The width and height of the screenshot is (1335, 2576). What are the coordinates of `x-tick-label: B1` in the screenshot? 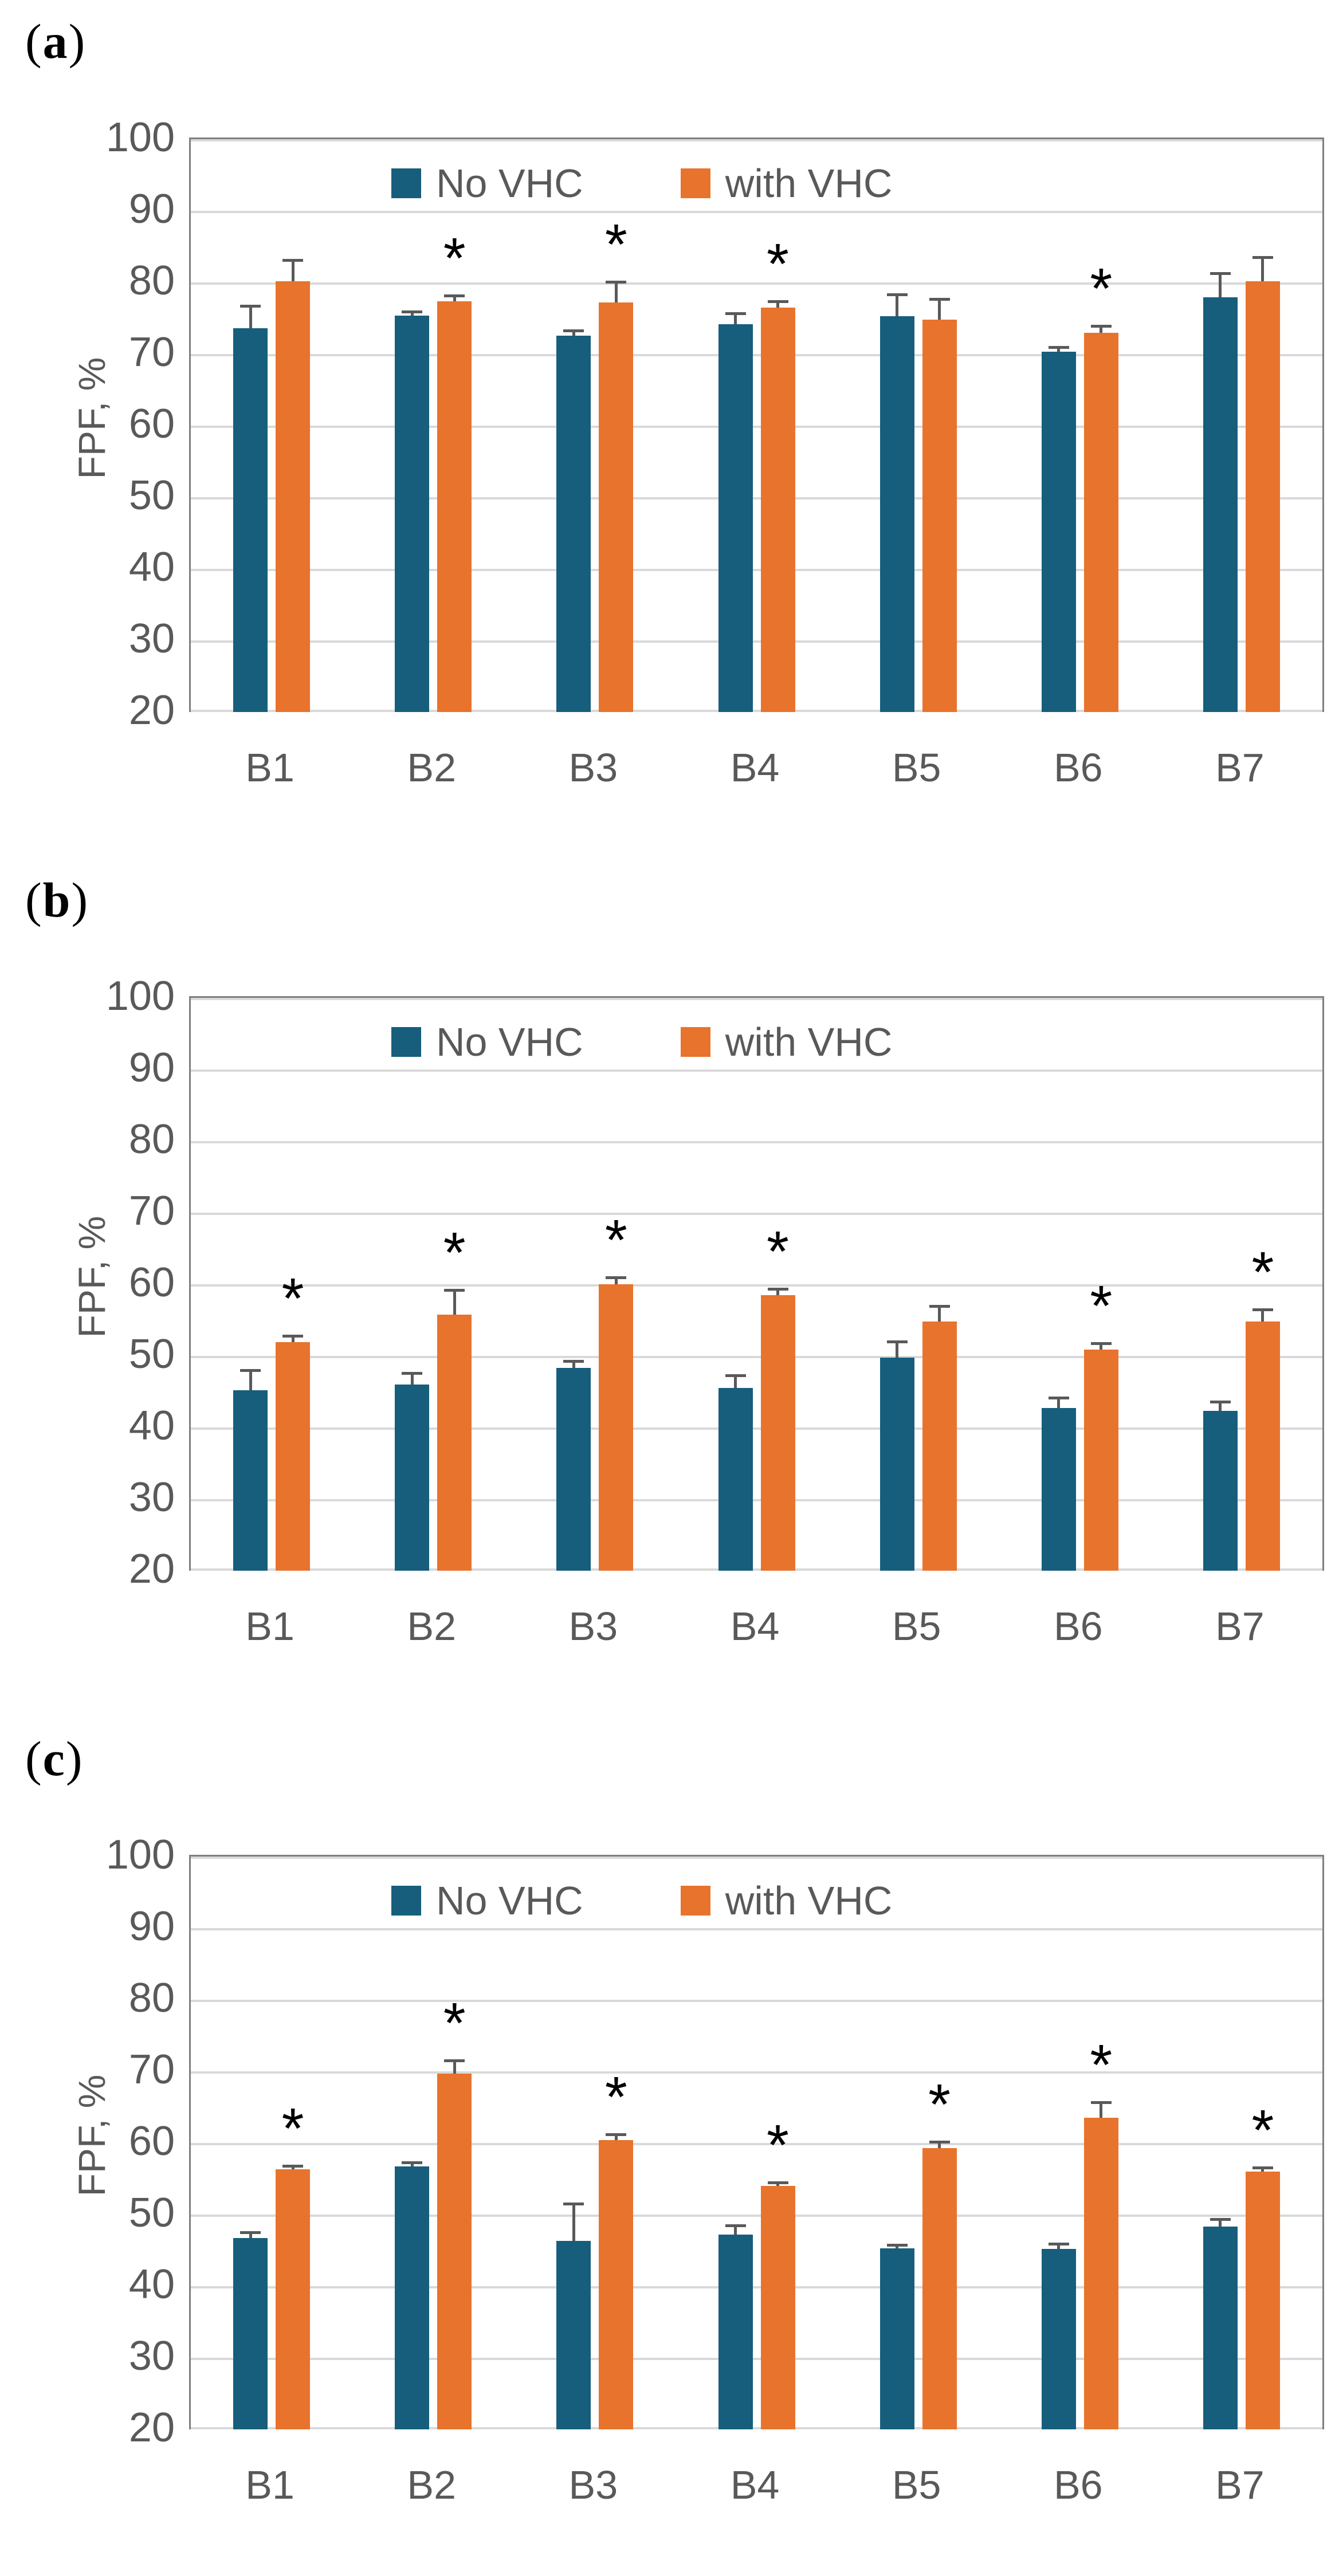 It's located at (270, 2485).